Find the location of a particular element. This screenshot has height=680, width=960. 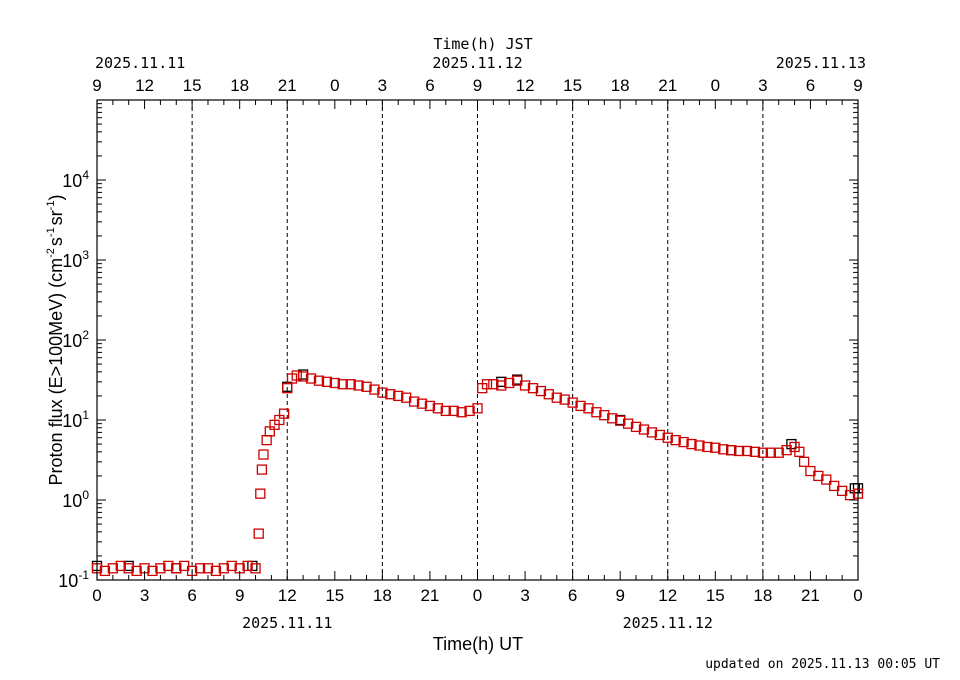

y-axis-title: Proton flux (E>100MeV) (cm-2s-1sr-1) is located at coordinates (55, 340).